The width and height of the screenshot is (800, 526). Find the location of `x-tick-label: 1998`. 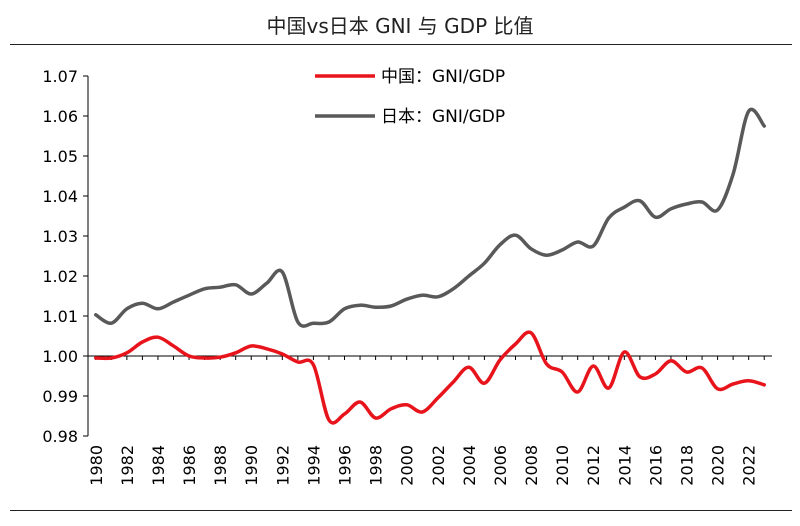

x-tick-label: 1998 is located at coordinates (376, 465).